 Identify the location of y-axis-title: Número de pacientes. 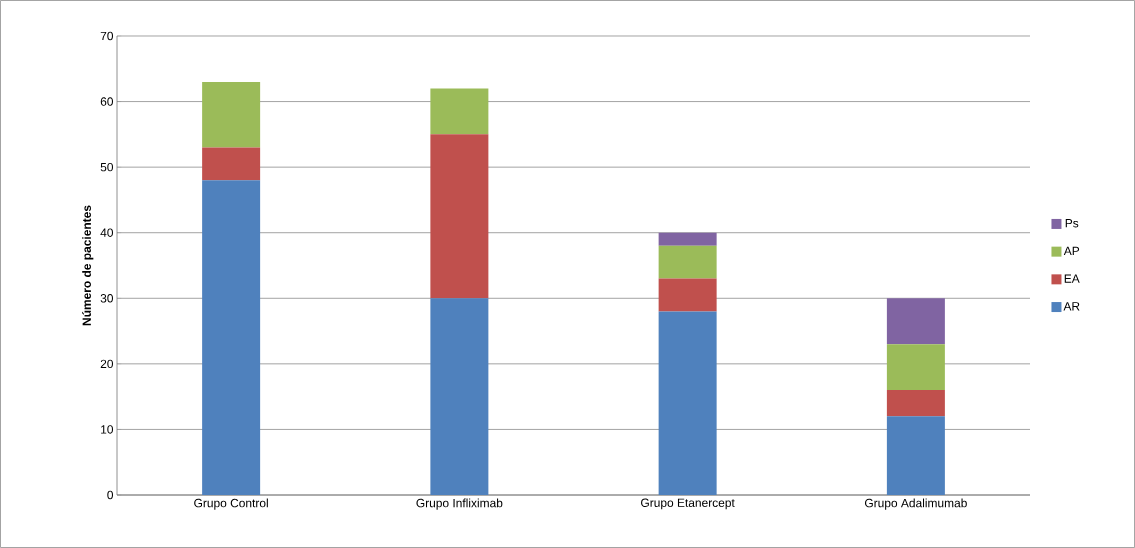
(88, 265).